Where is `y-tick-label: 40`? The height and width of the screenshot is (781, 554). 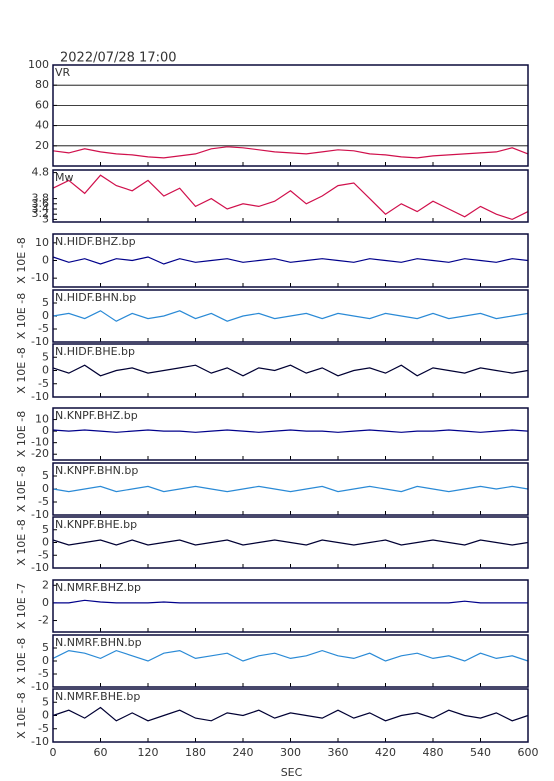
y-tick-label: 40 is located at coordinates (42, 125).